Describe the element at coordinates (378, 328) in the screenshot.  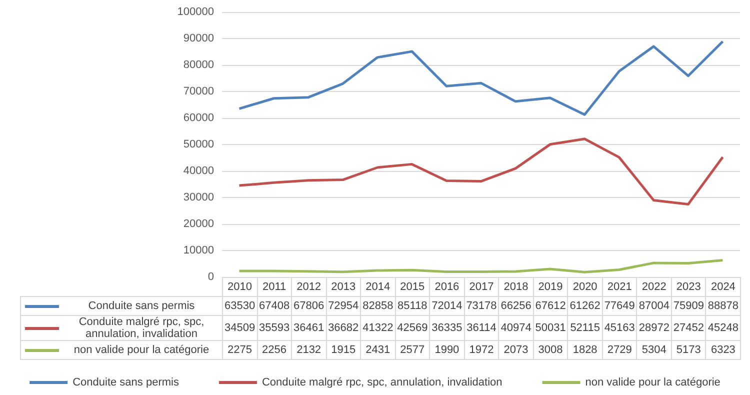
I see `data-label: 41322` at that location.